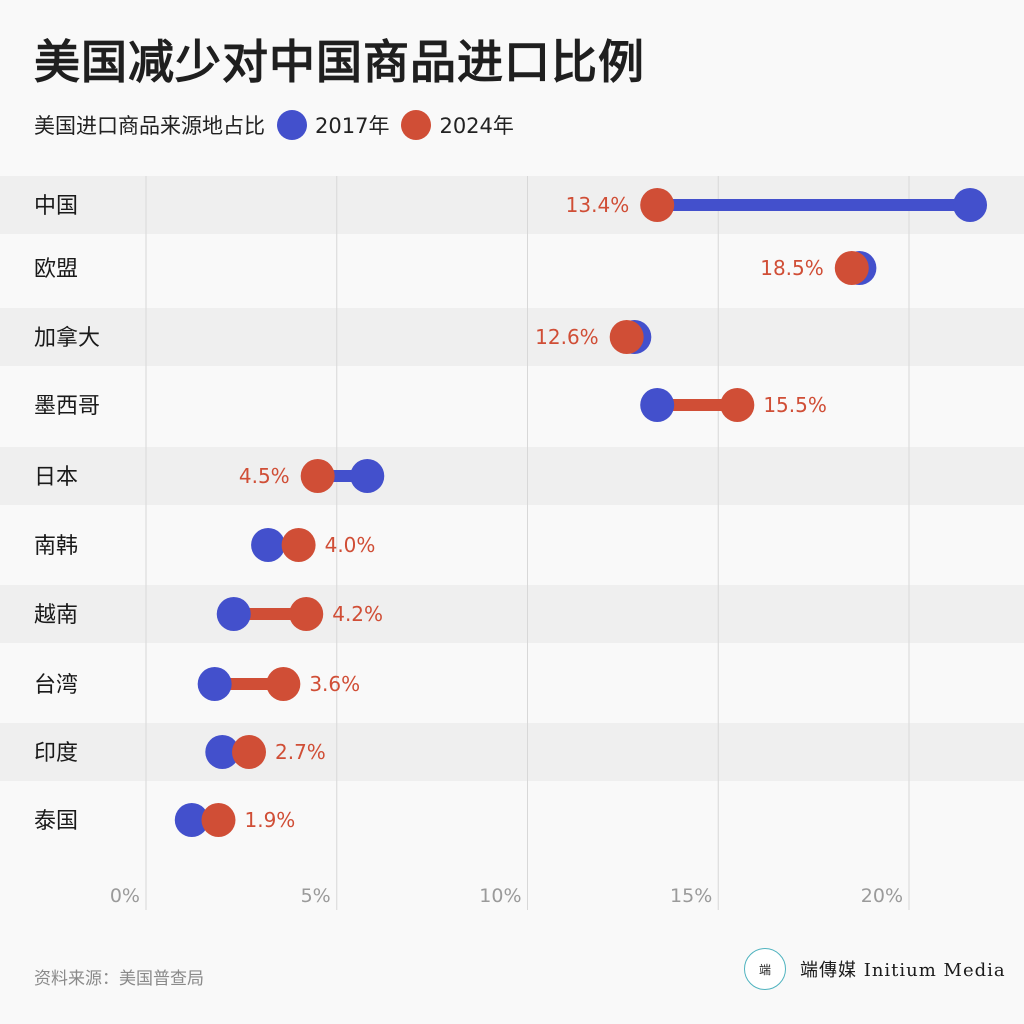 The height and width of the screenshot is (1024, 1024). I want to click on category-label: 中国, so click(56, 206).